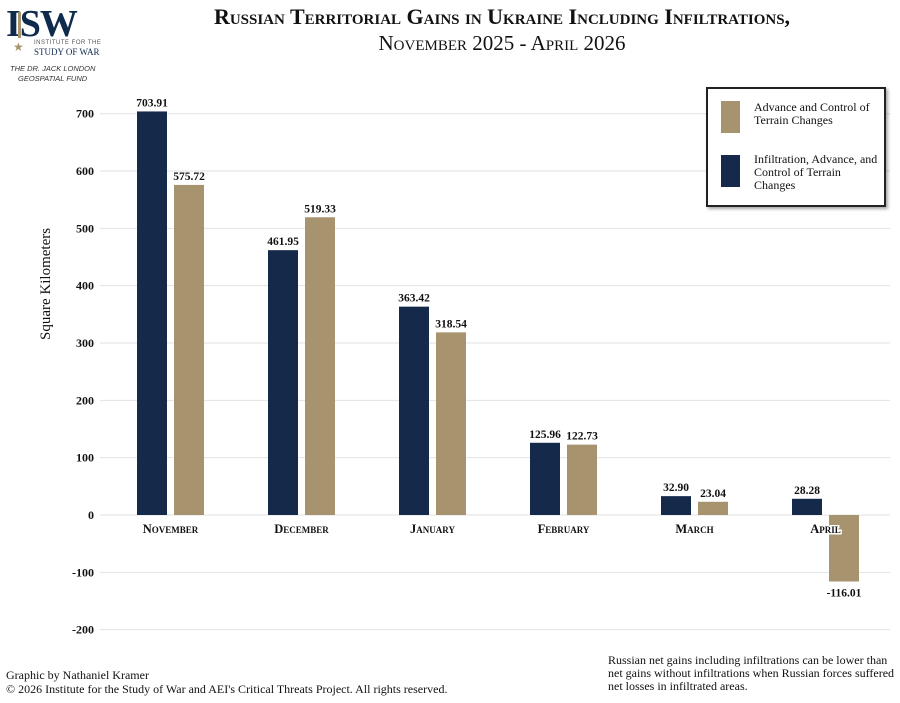 This screenshot has width=900, height=703. What do you see at coordinates (171, 529) in the screenshot?
I see `x-tick-label: November` at bounding box center [171, 529].